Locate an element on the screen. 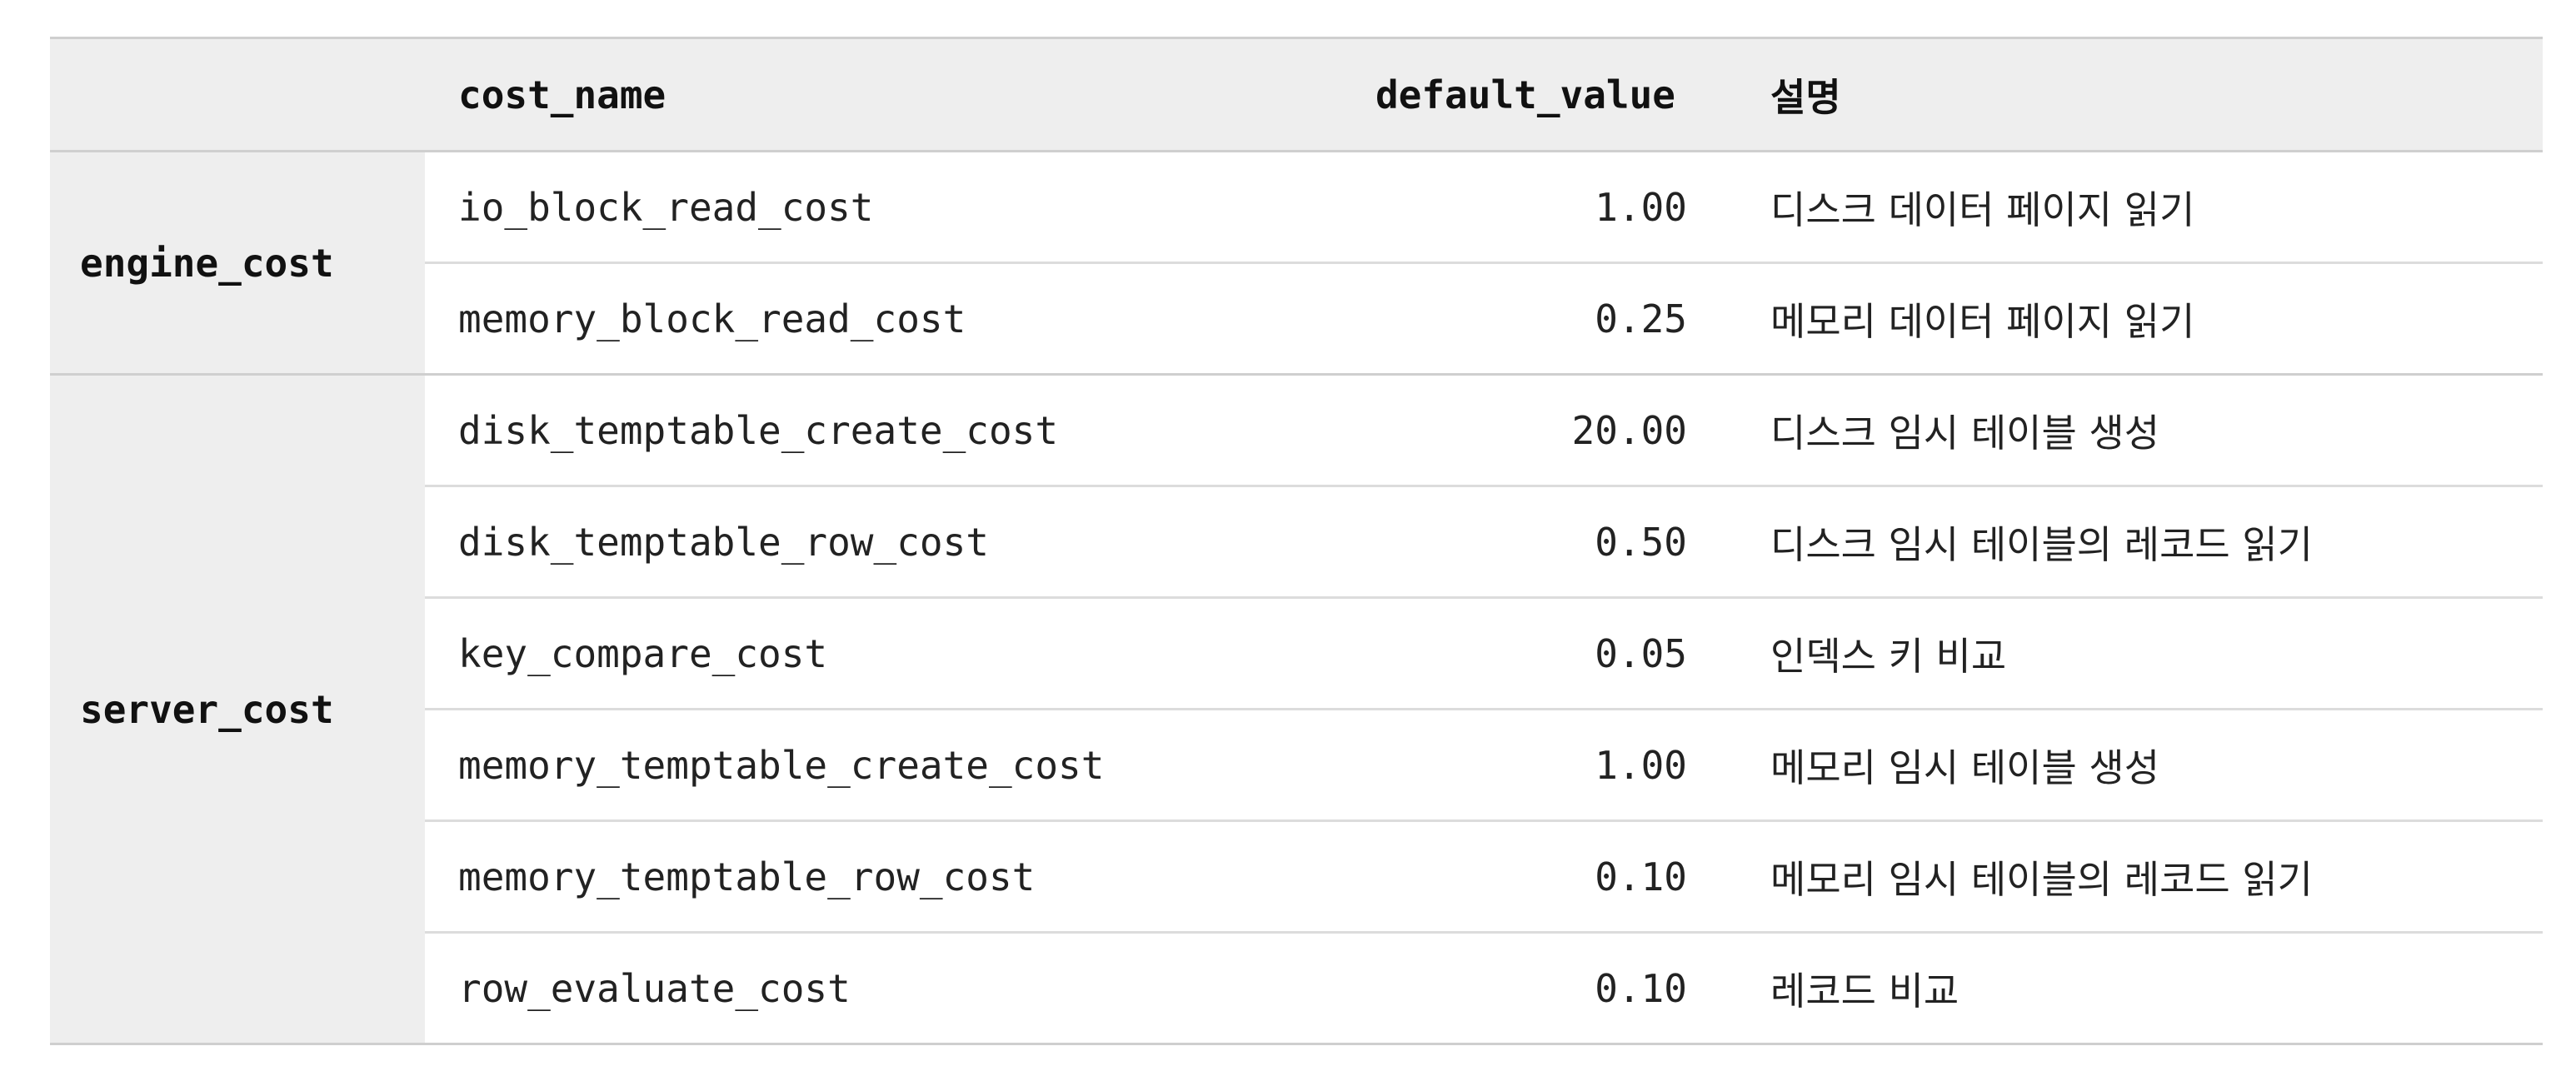  group-label-server-cost: server_cost is located at coordinates (237, 709).